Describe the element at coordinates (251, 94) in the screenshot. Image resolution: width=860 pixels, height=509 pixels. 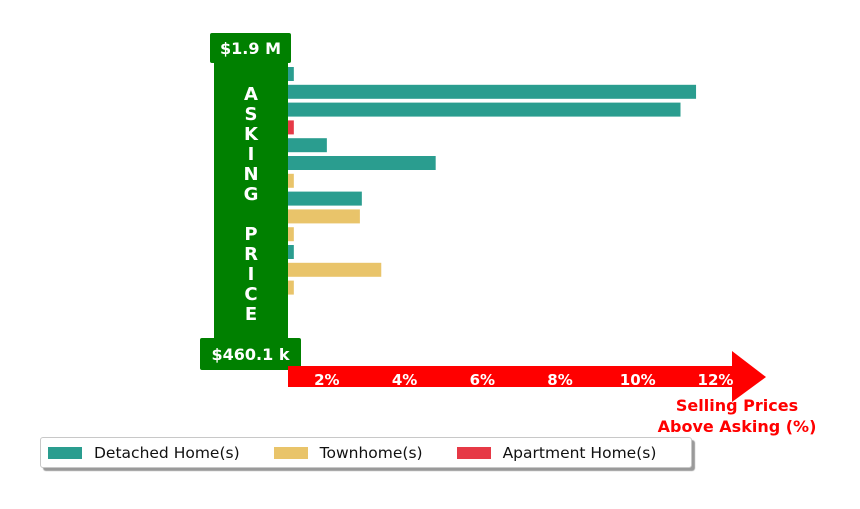
I see `asking-price-letter-0: A` at that location.